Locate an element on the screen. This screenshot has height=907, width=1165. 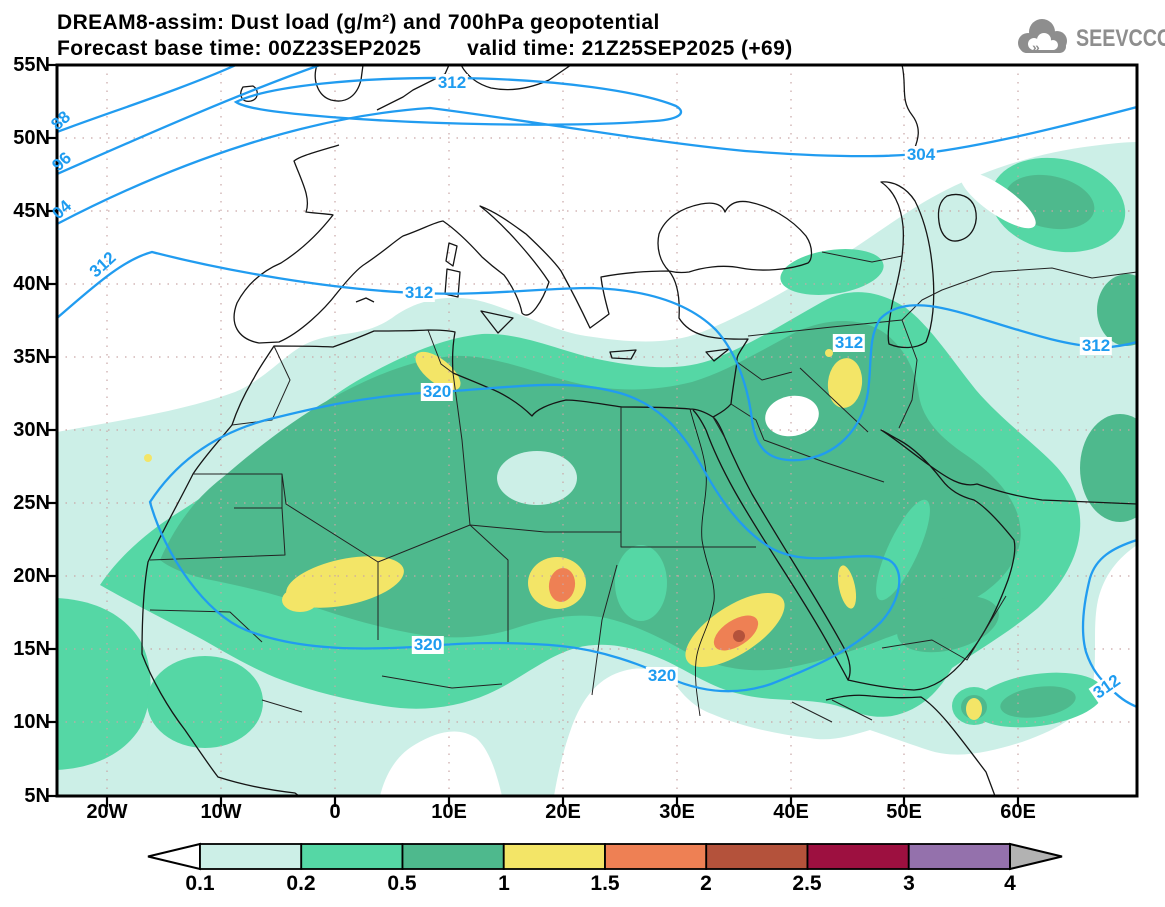
lat-axis-label: 30N is located at coordinates (31, 430).